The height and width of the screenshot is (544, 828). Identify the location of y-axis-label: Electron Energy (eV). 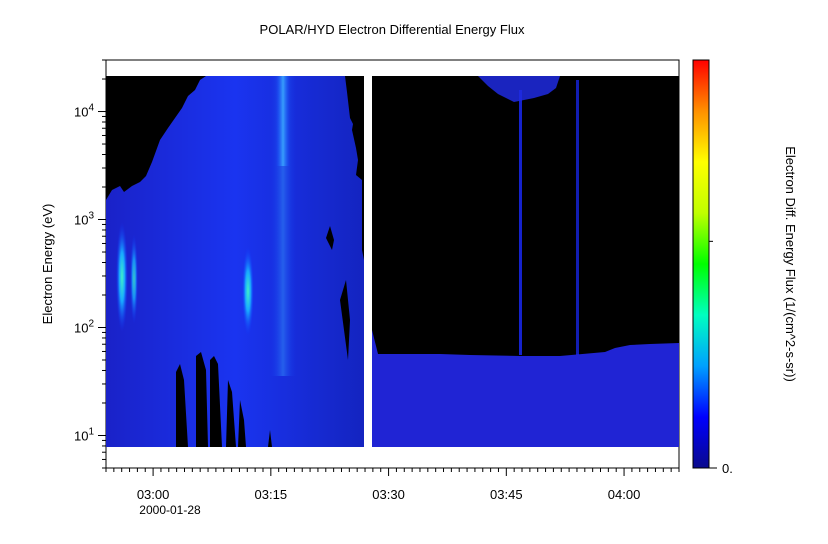
(47, 264).